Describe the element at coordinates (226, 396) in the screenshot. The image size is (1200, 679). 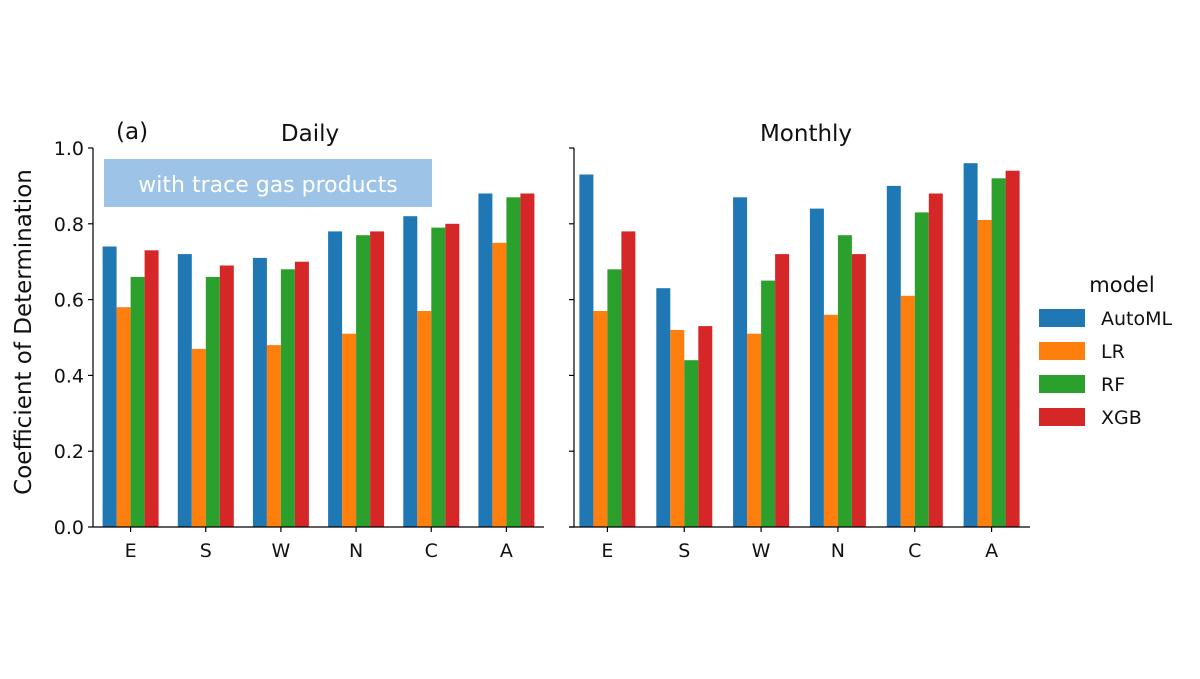
I see `bar-daily-s-xgb` at that location.